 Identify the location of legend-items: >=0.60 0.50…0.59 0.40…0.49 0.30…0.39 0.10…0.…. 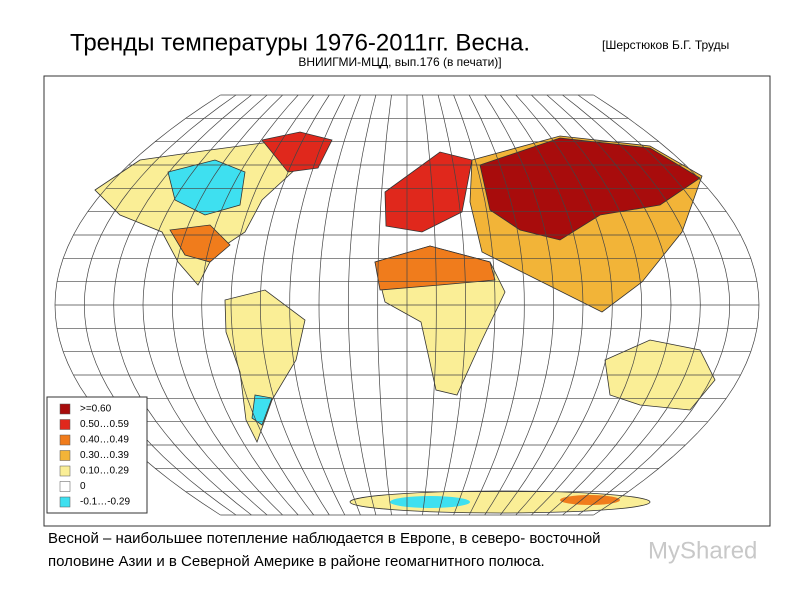
(94, 455).